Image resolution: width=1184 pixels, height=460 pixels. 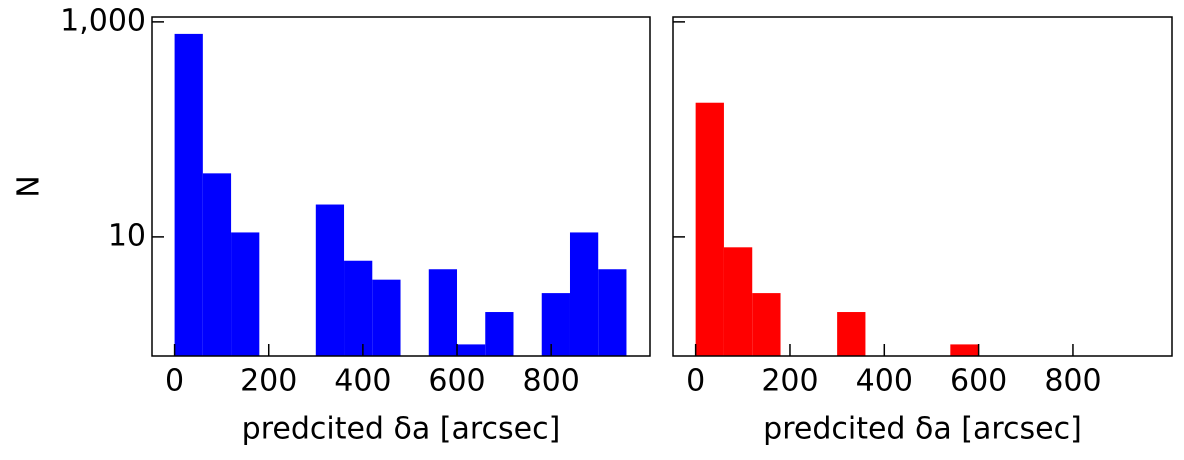 I want to click on y-axis-label: N, so click(x=29, y=186).